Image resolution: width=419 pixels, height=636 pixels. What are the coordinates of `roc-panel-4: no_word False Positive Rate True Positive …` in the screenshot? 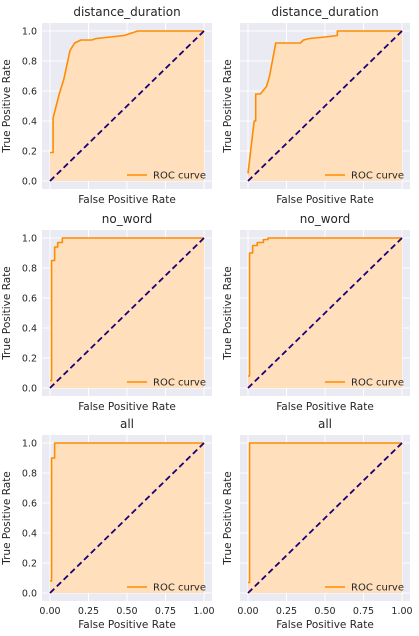 It's located at (316, 312).